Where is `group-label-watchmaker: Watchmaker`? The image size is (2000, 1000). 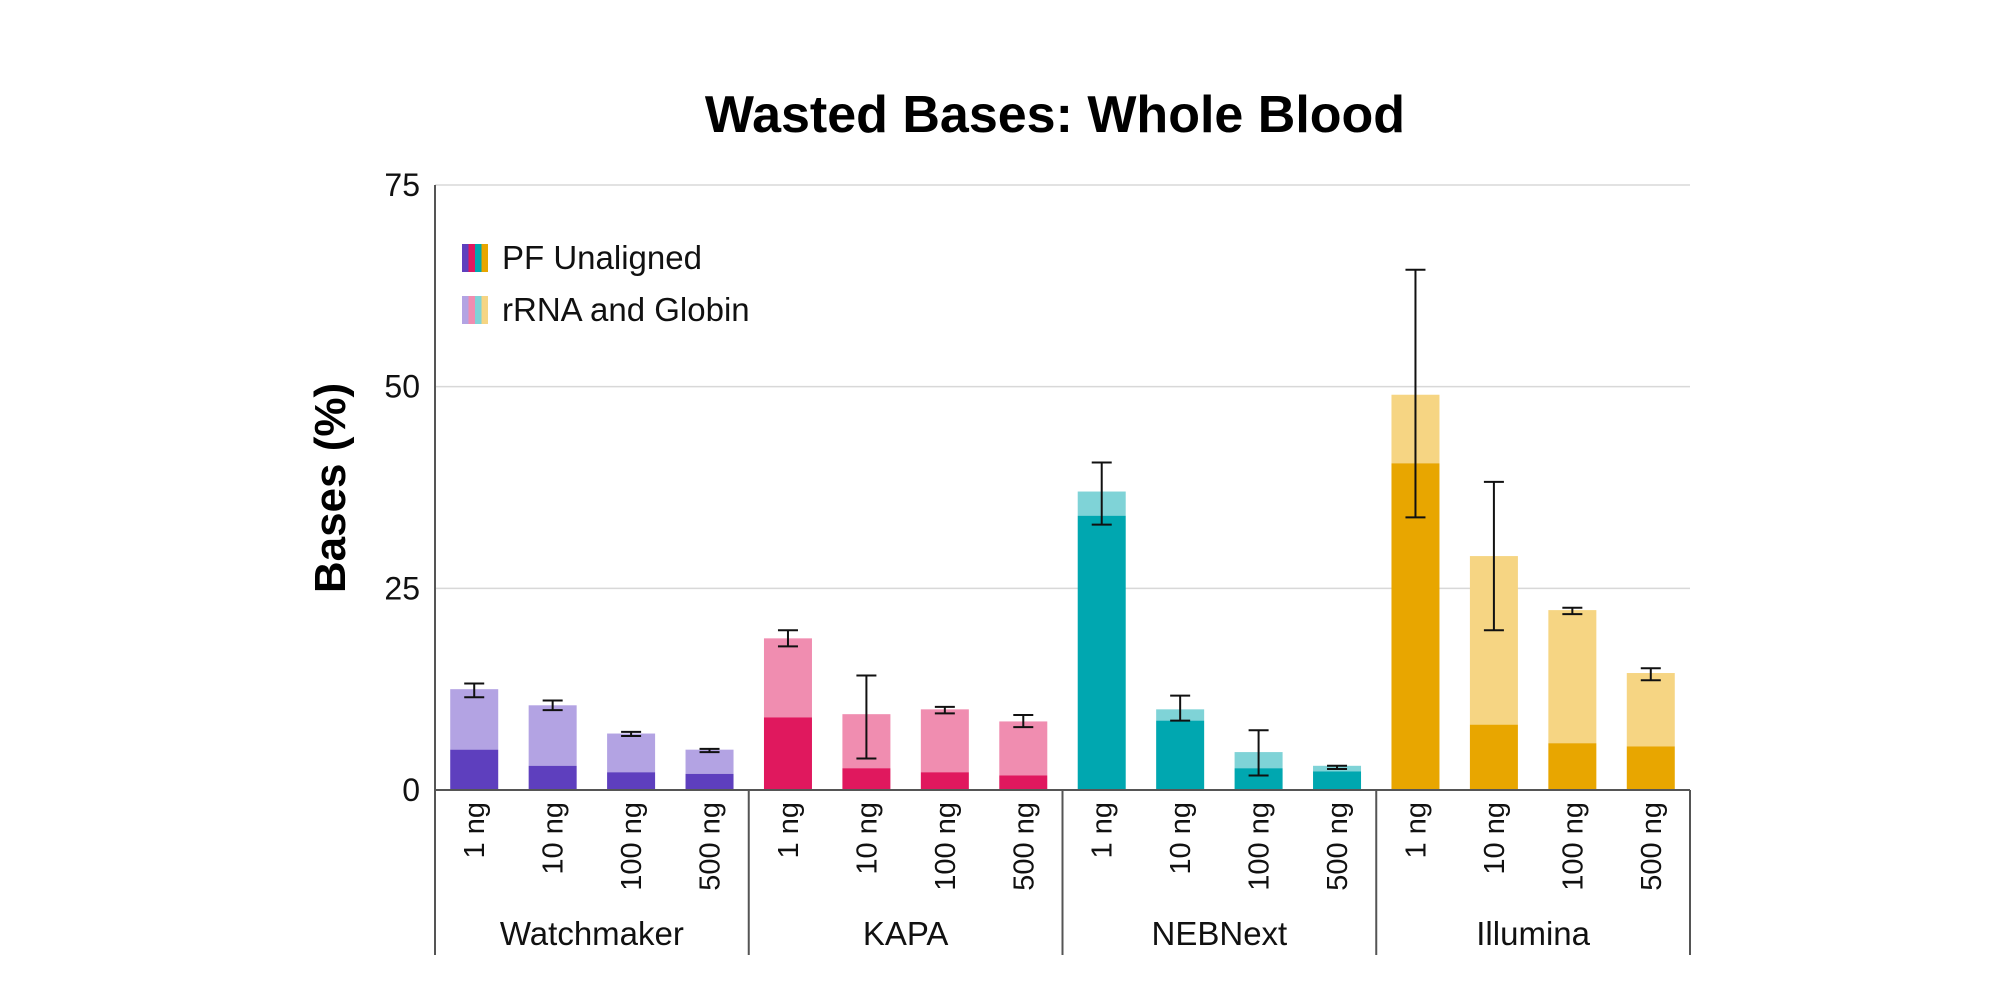 group-label-watchmaker: Watchmaker is located at coordinates (592, 933).